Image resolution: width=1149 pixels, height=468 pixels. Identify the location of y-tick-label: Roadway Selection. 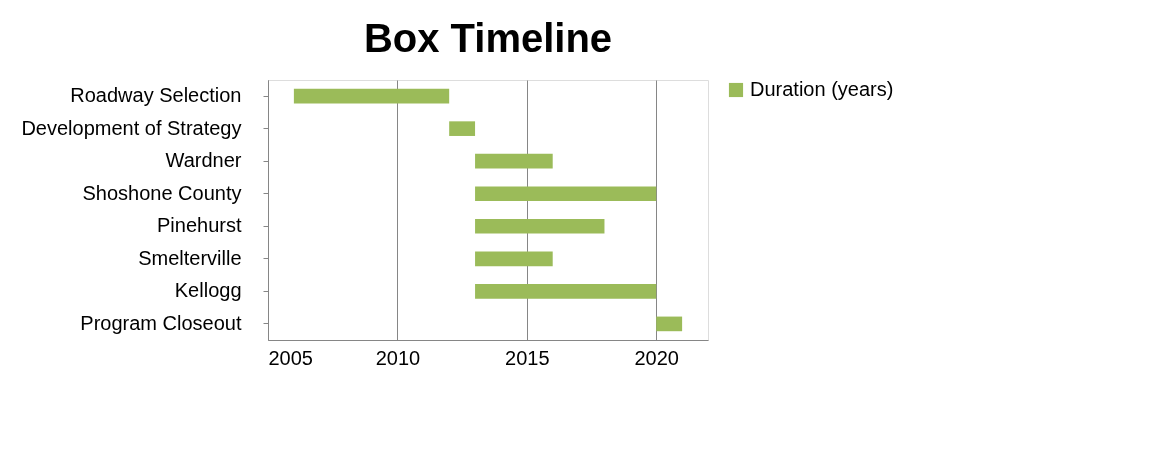
(156, 95).